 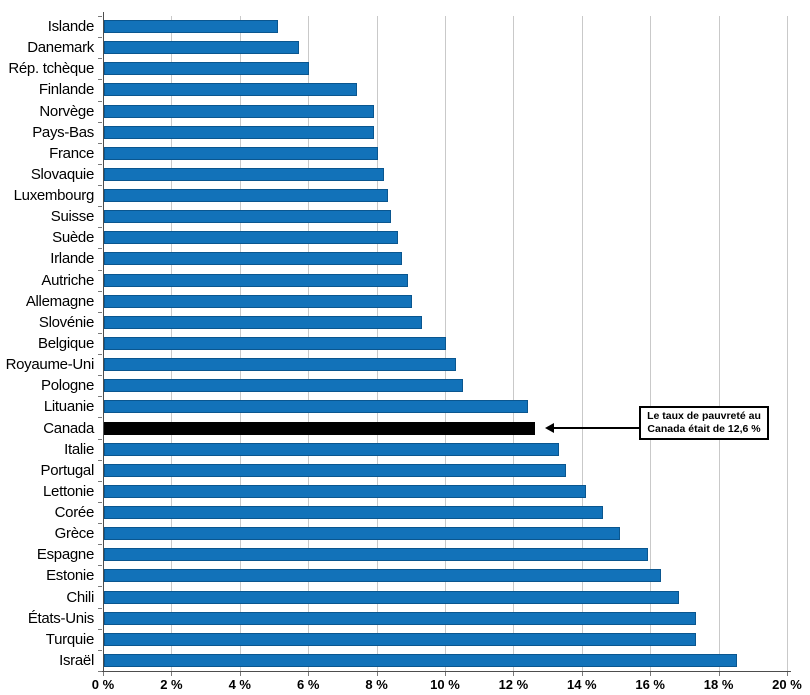 I want to click on bar-pologne, so click(x=284, y=386).